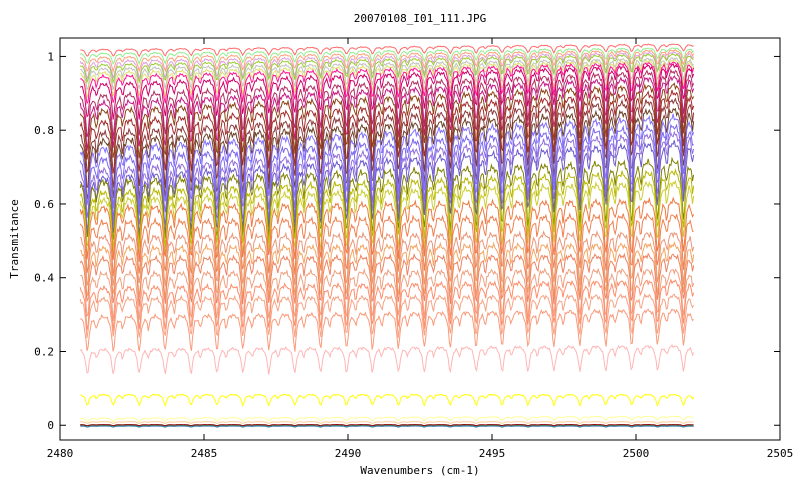 This screenshot has height=480, width=800. What do you see at coordinates (348, 453) in the screenshot?
I see `x-tick-label: 2490` at bounding box center [348, 453].